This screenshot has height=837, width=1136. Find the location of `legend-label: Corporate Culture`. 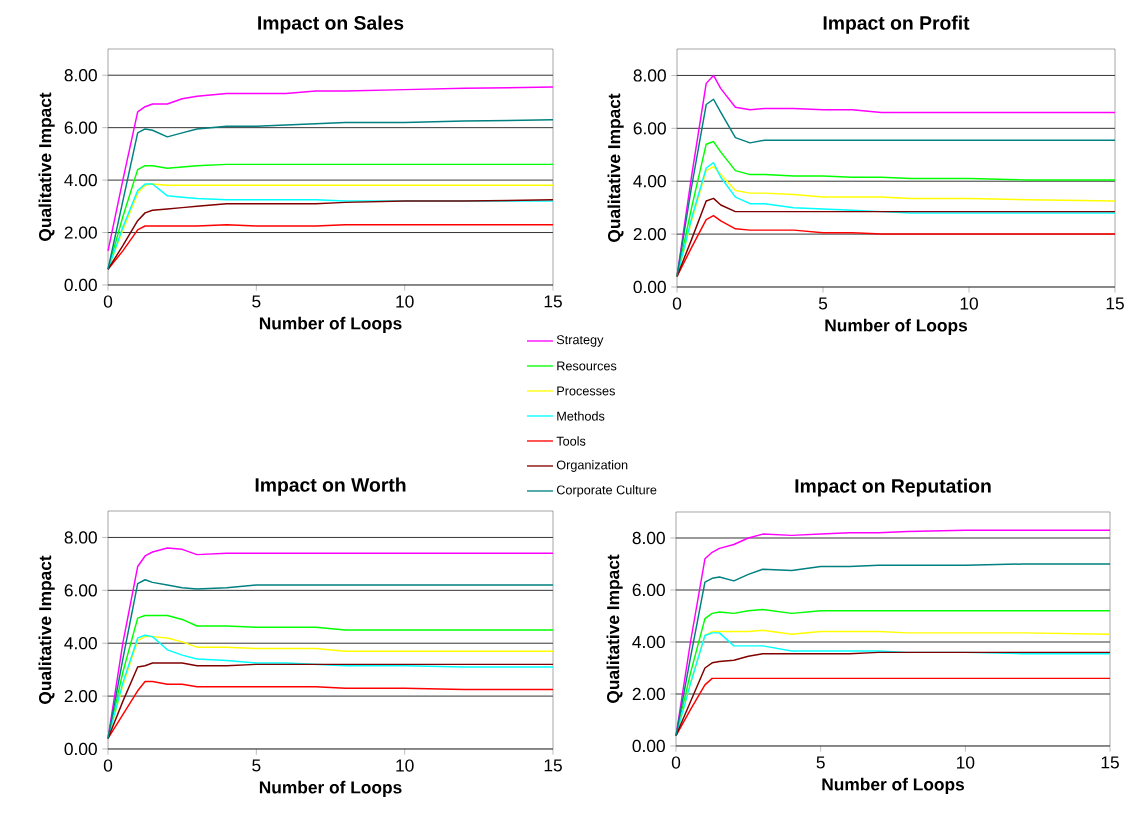

legend-label: Corporate Culture is located at coordinates (606, 491).